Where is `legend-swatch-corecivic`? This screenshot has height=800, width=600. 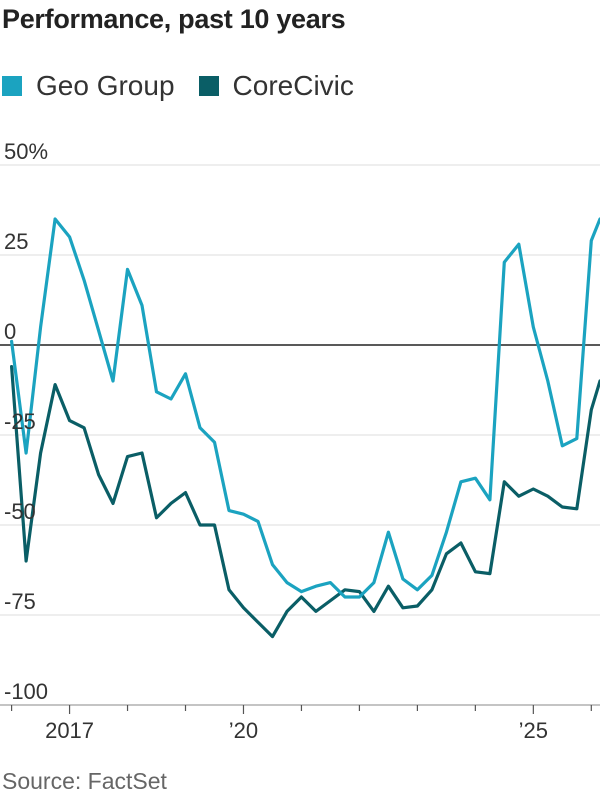 legend-swatch-corecivic is located at coordinates (208, 86).